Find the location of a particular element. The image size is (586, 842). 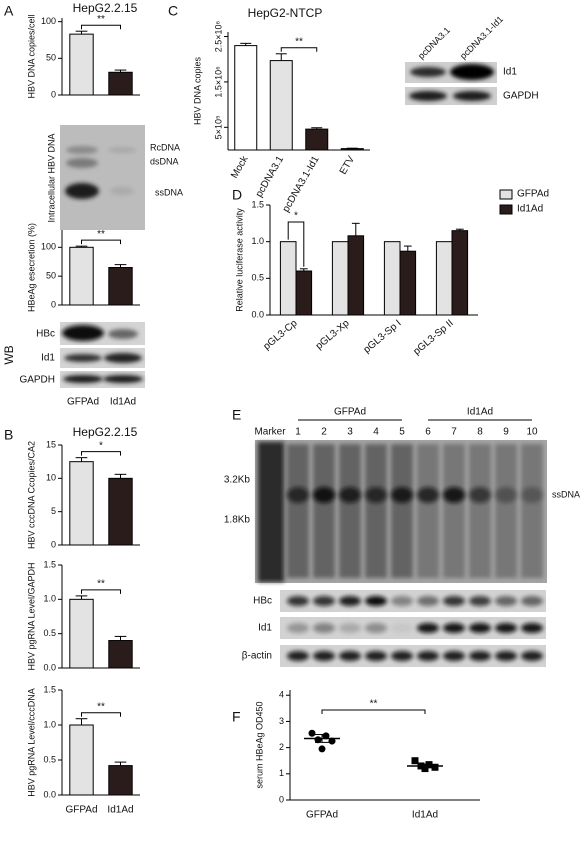

x-tick-label: Mock is located at coordinates (240, 166).